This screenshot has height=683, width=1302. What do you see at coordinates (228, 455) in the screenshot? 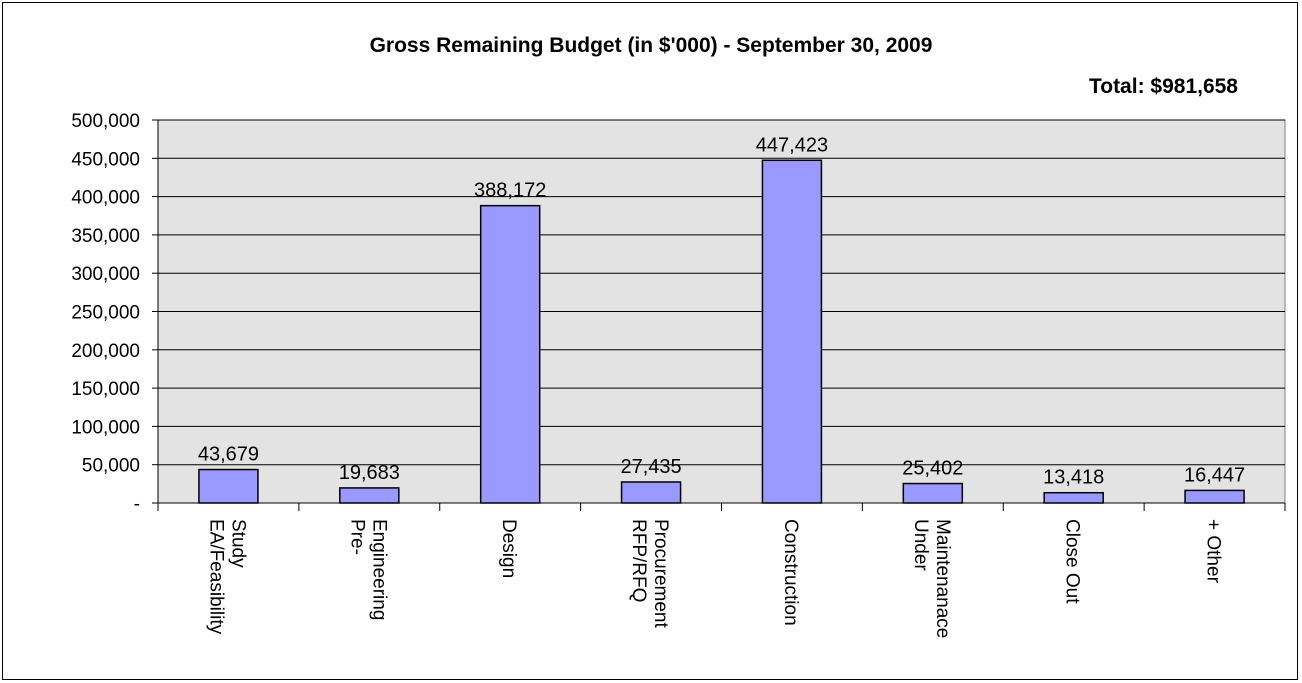
I see `data-label-0: 43,679` at bounding box center [228, 455].